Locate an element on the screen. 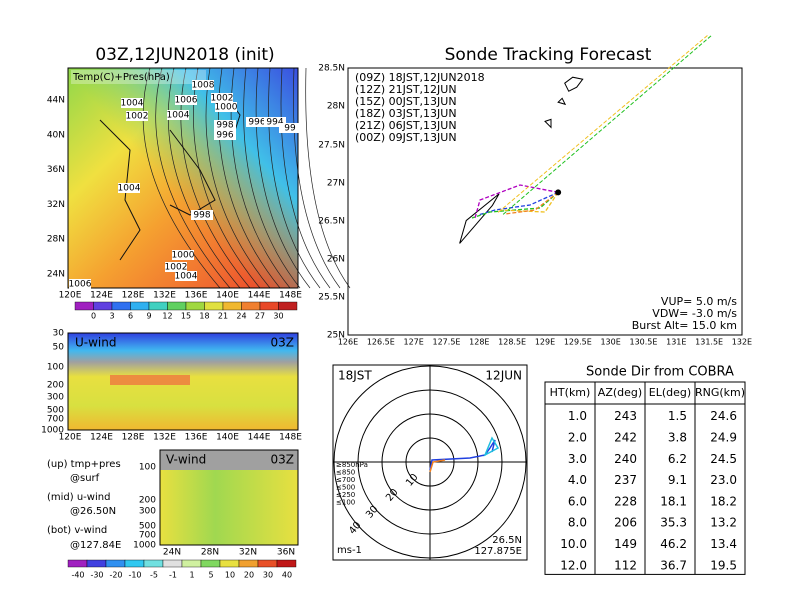  note: @26.50N is located at coordinates (93, 511).